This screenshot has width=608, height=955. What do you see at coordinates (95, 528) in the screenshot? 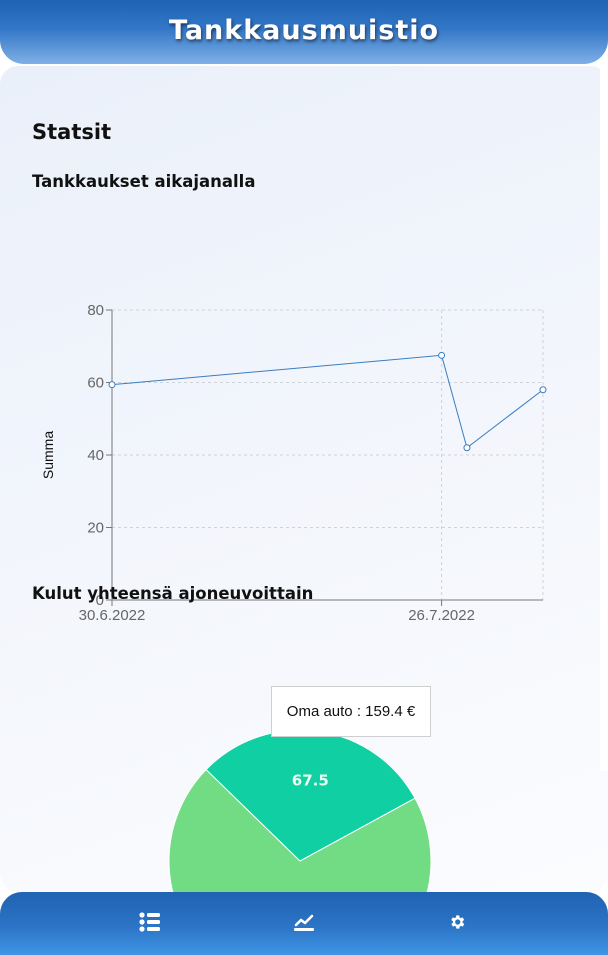
I see `y-tick-label: 20` at bounding box center [95, 528].